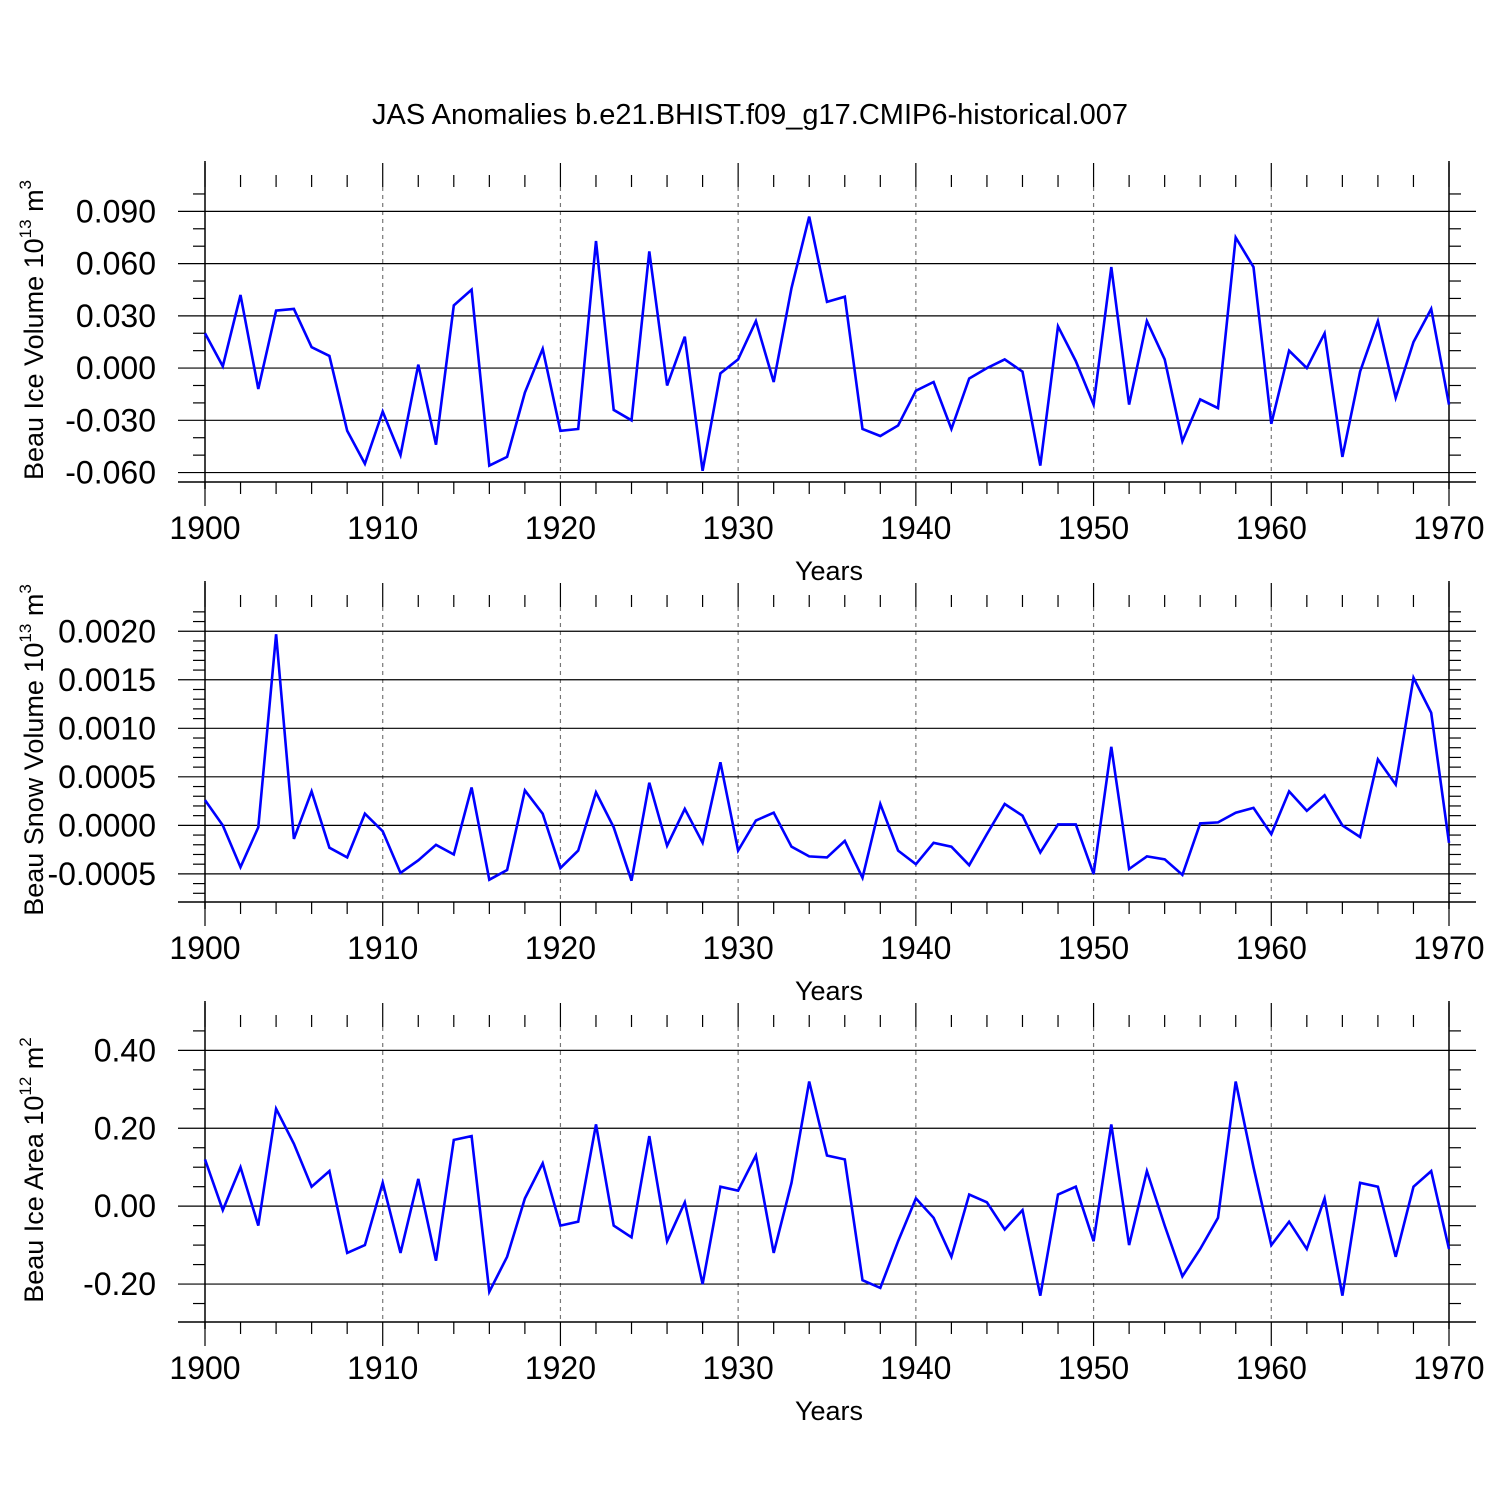  I want to click on y-axis-title: Beau Snow Volume 1013 m3, so click(32, 750).